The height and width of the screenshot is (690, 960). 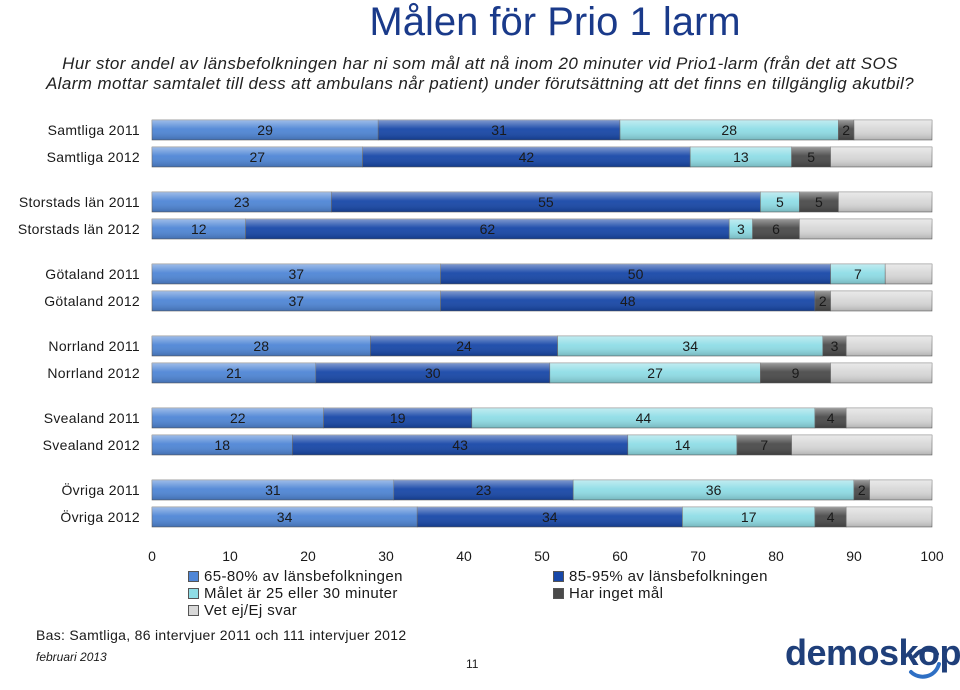 I want to click on legend-item: Målet är 25 eller 30 minuter, so click(x=295, y=593).